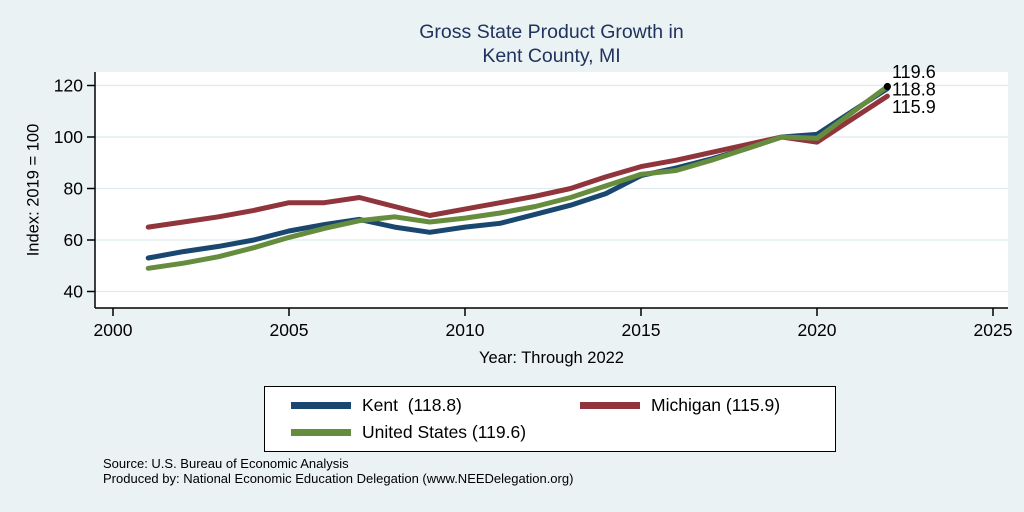 The height and width of the screenshot is (512, 1024). Describe the element at coordinates (817, 330) in the screenshot. I see `x-tick-label-2020: 2020` at that location.